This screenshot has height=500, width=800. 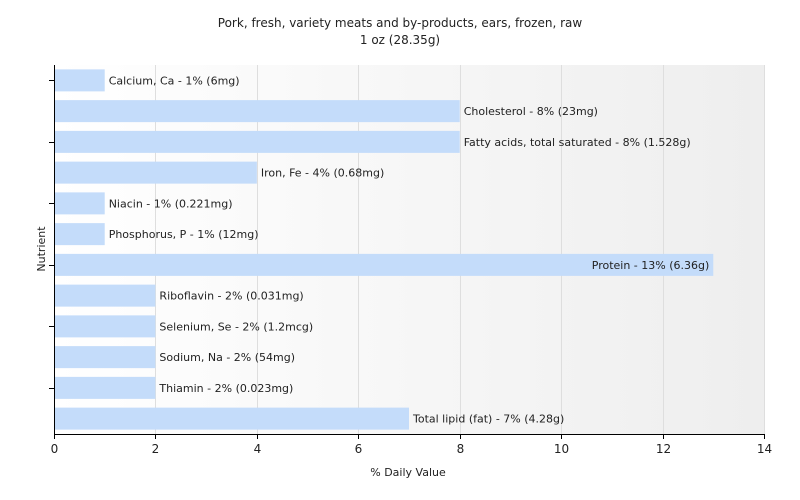 What do you see at coordinates (400, 40) in the screenshot?
I see `chart-subtitle: 1 oz (28.35g)` at bounding box center [400, 40].